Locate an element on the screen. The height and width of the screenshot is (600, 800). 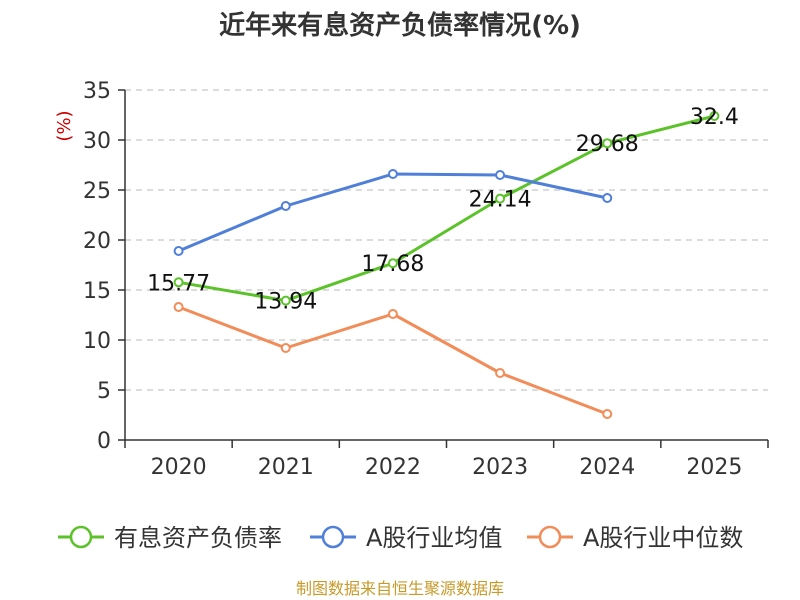
y-tick-label: 0 is located at coordinates (104, 441).